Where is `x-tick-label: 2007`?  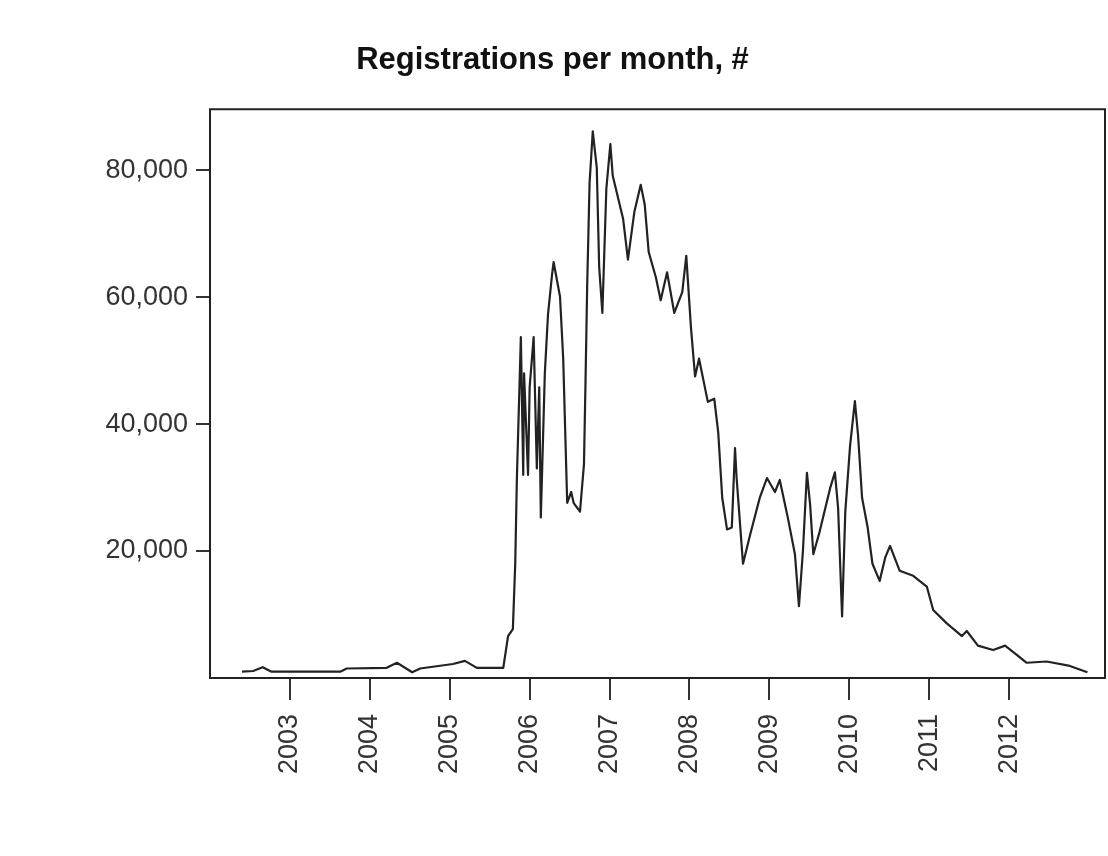 x-tick-label: 2007 is located at coordinates (608, 744).